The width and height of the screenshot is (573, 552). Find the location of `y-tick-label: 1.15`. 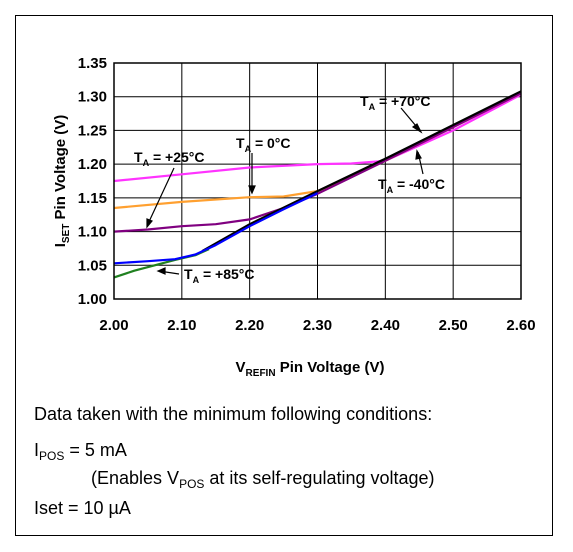

y-tick-label: 1.15 is located at coordinates (92, 198).